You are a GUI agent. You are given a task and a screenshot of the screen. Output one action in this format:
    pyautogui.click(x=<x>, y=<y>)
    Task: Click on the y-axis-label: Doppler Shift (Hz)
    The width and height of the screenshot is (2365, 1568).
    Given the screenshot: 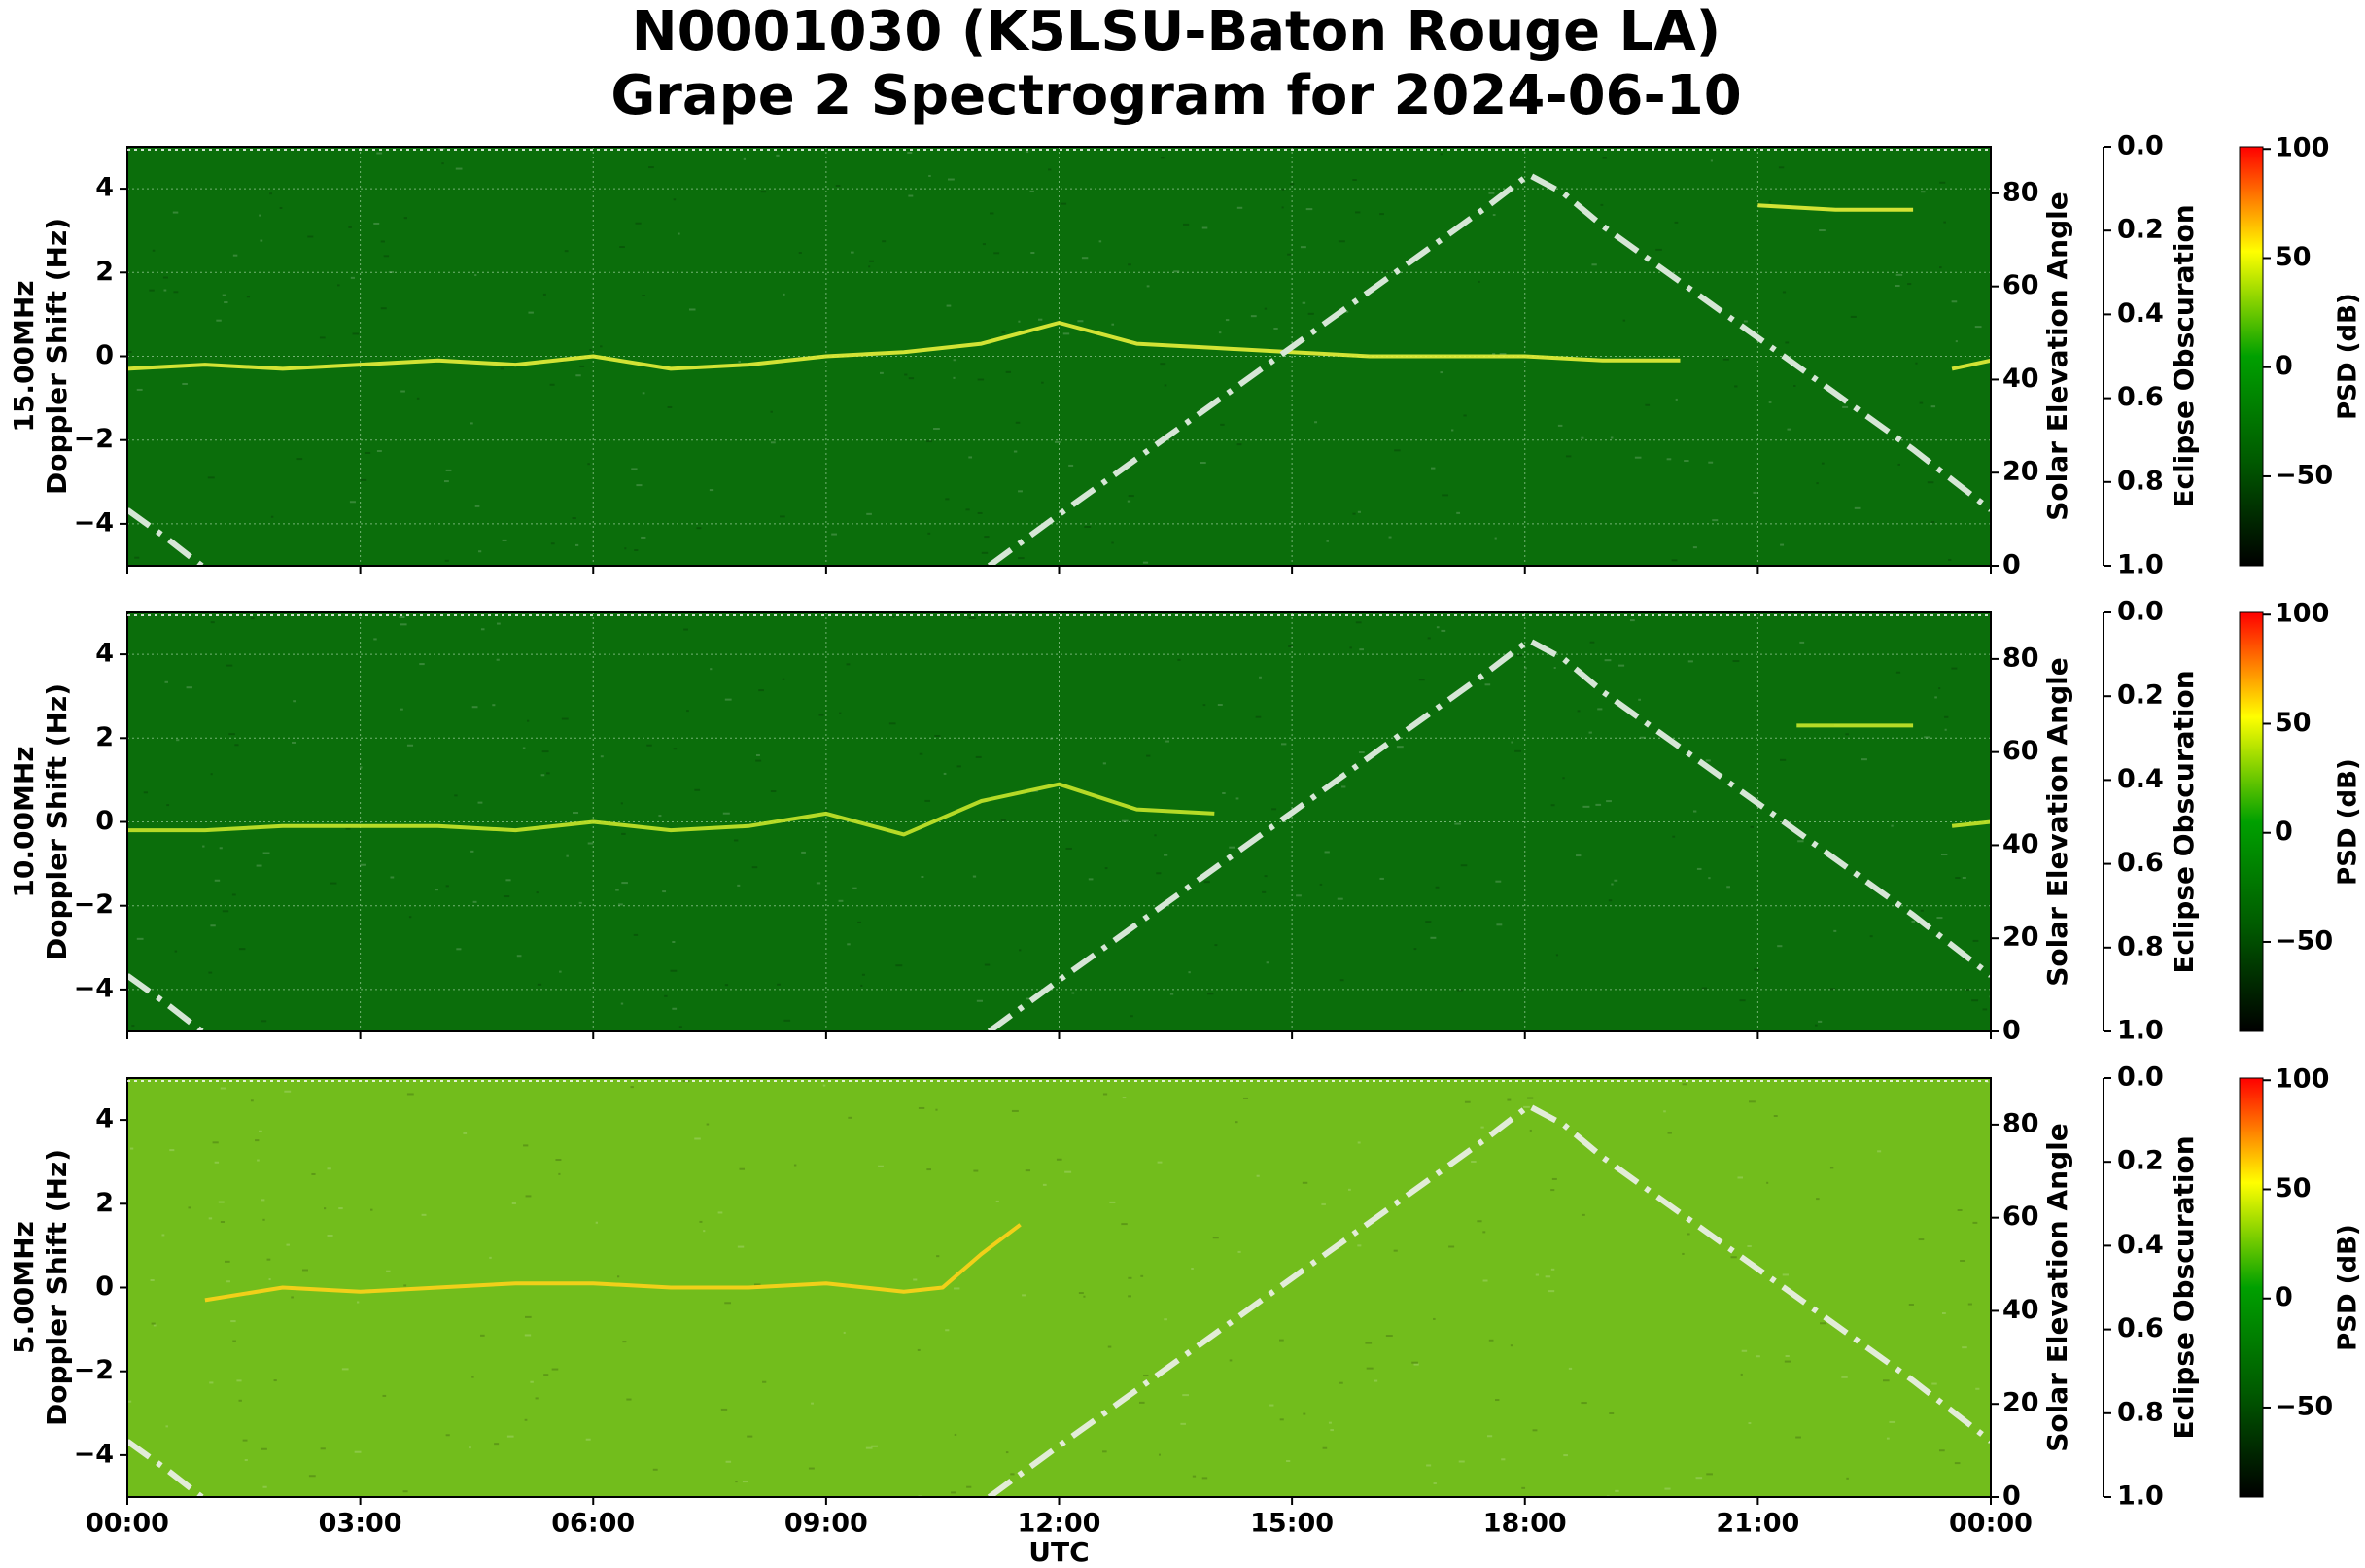 What is the action you would take?
    pyautogui.click(x=57, y=1287)
    